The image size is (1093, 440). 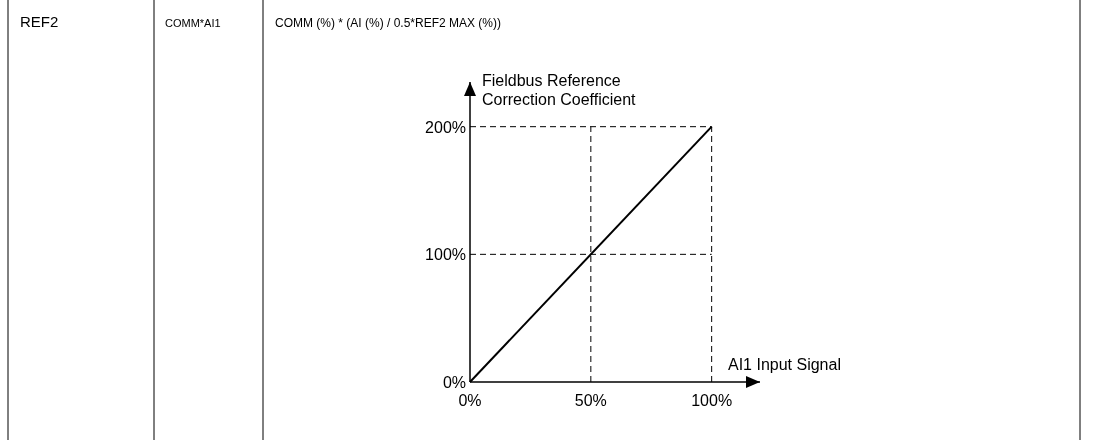 What do you see at coordinates (454, 382) in the screenshot?
I see `y-tick-label: 0%` at bounding box center [454, 382].